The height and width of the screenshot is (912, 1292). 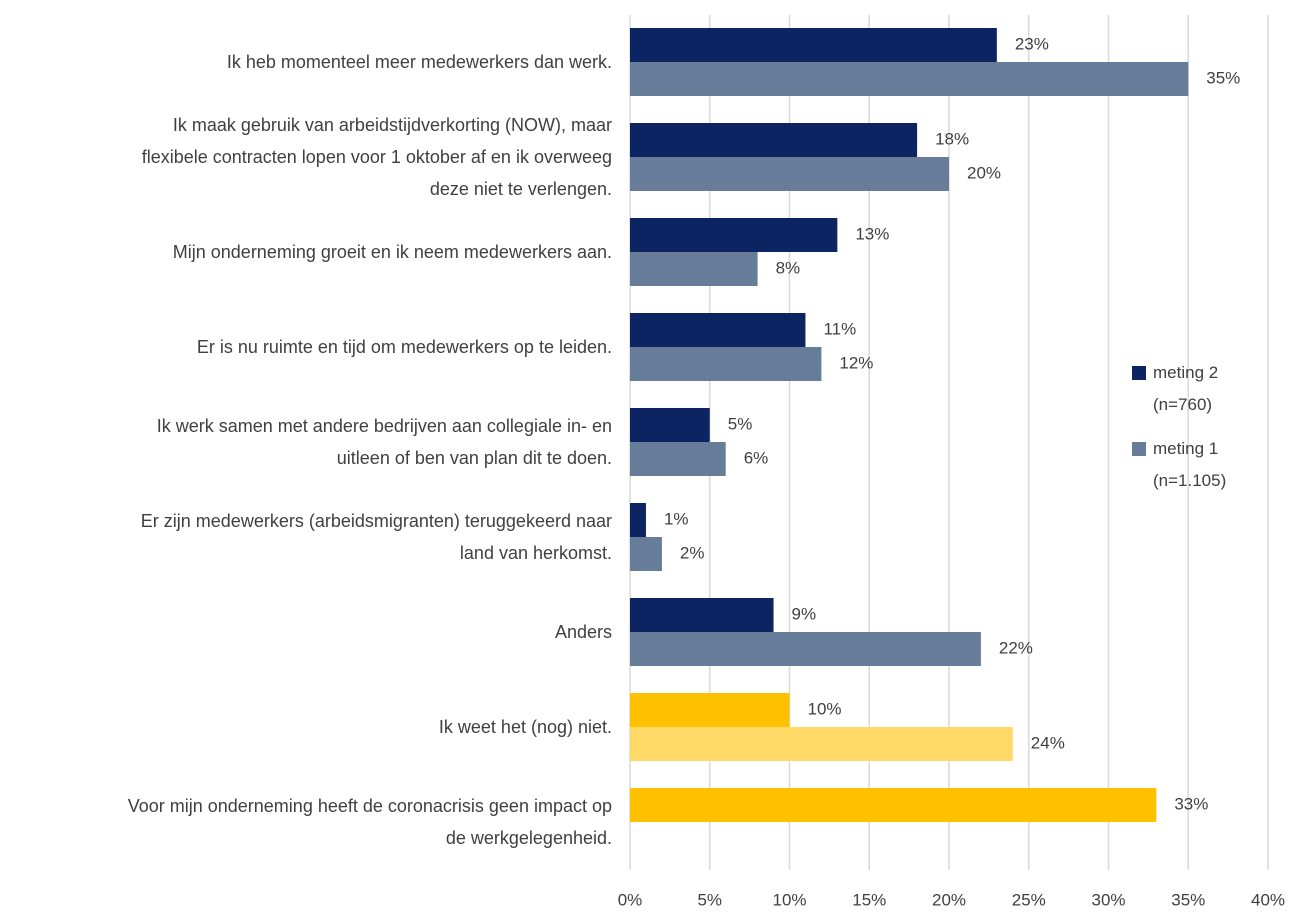 What do you see at coordinates (709, 899) in the screenshot?
I see `x-tick-label: 5%` at bounding box center [709, 899].